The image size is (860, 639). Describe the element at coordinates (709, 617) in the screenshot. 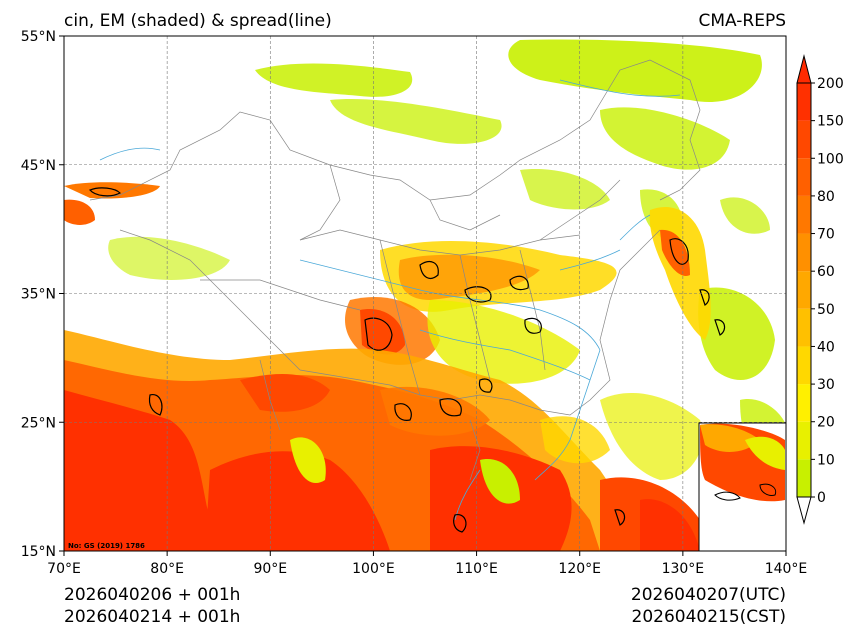

I see `valid-time-cst: 2026040215(CST)` at that location.